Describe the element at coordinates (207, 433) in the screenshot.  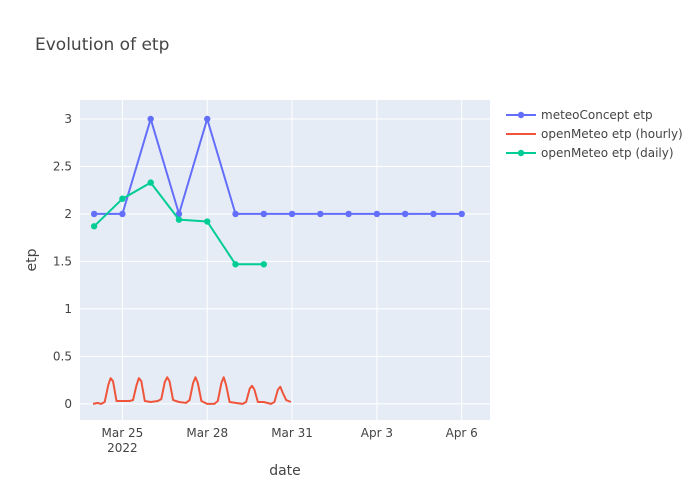
I see `x-tick-label: Mar 28` at that location.